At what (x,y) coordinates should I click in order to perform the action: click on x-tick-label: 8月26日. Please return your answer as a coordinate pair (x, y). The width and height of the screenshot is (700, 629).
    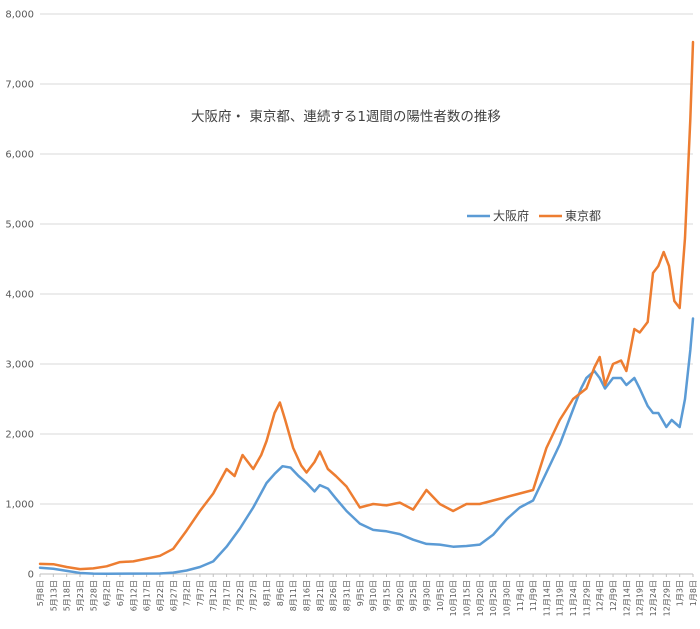
    Looking at the image, I should click on (333, 595).